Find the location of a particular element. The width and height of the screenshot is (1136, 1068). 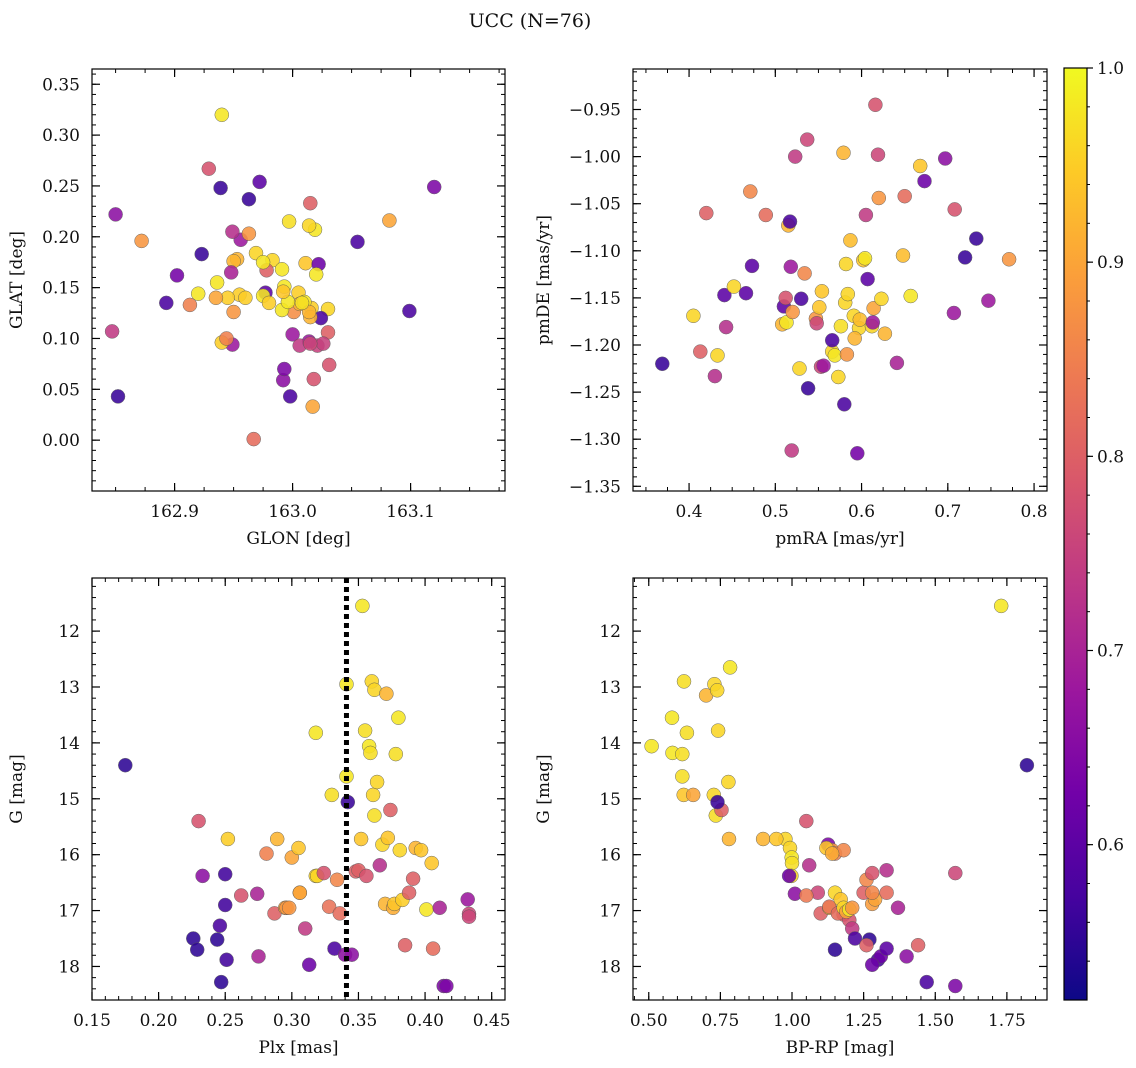

y-tick-label: −1.15 is located at coordinates (595, 299).